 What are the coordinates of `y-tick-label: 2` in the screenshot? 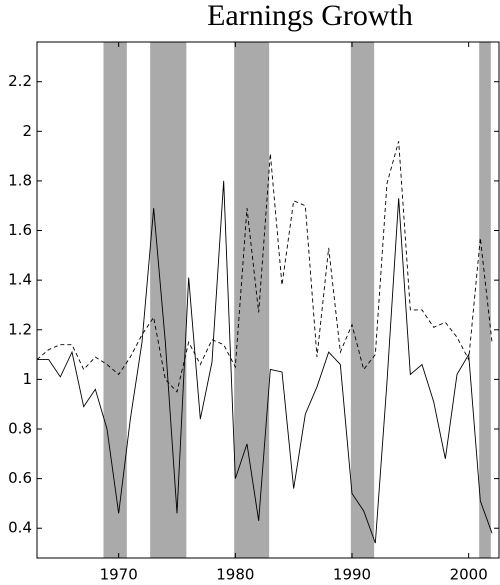 It's located at (27, 131).